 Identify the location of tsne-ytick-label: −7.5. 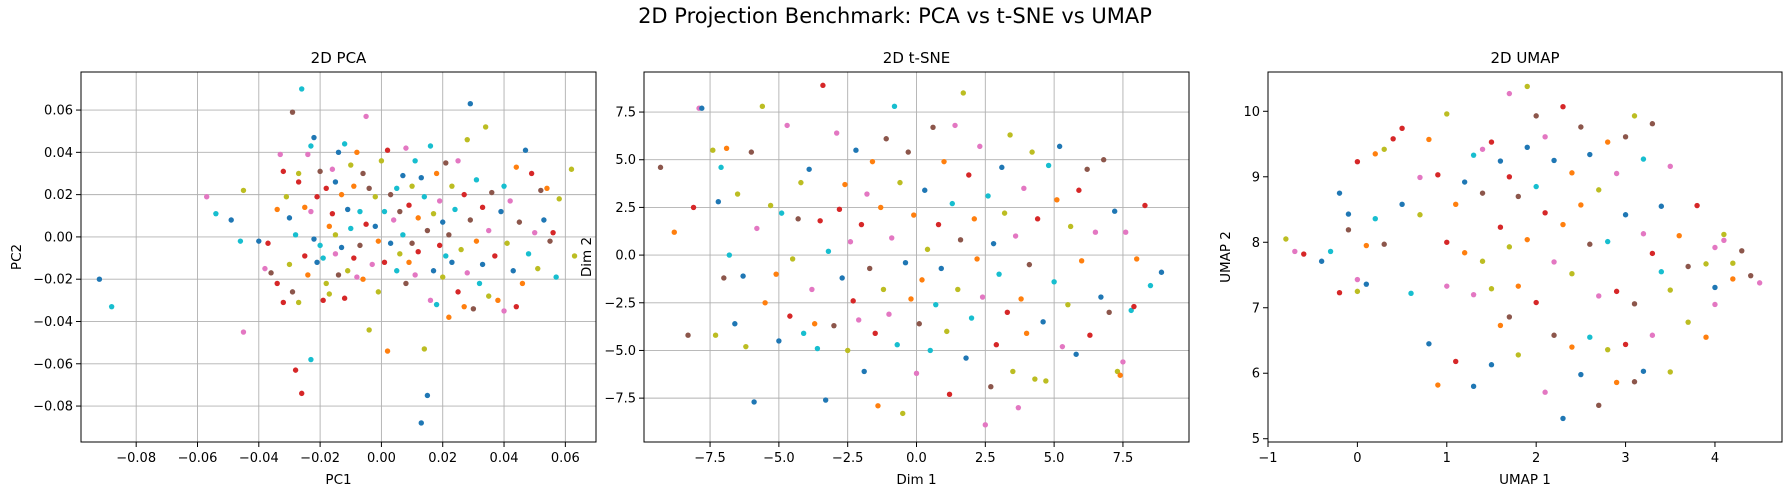
(620, 399).